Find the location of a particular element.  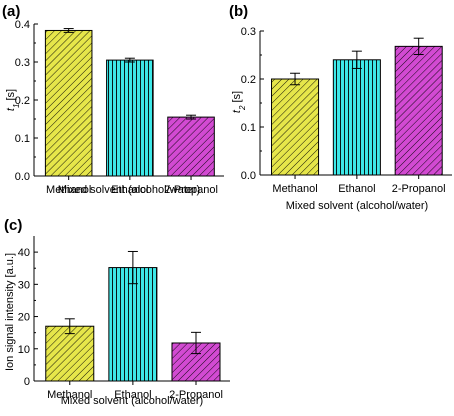

panel-b-y-tick-label: 0.0 is located at coordinates (248, 176).